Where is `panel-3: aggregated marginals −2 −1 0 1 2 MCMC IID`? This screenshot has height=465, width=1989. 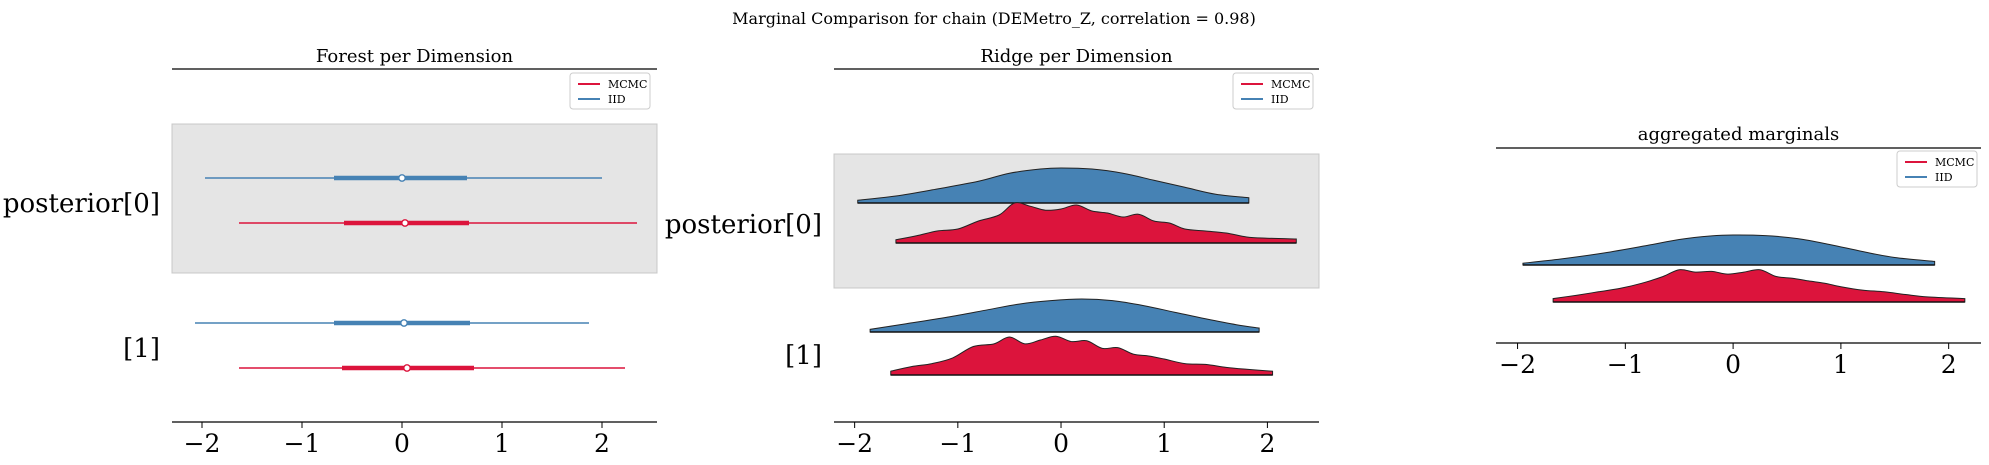 panel-3: aggregated marginals −2 −1 0 1 2 MCMC IID is located at coordinates (1738, 251).